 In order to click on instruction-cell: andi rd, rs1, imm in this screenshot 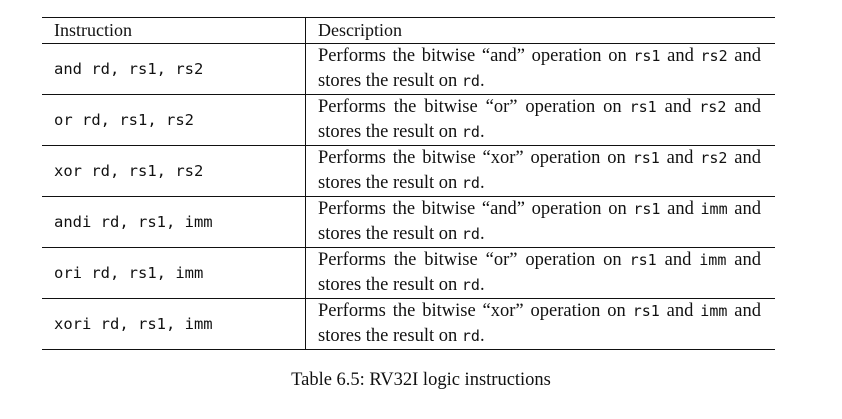, I will do `click(174, 222)`.